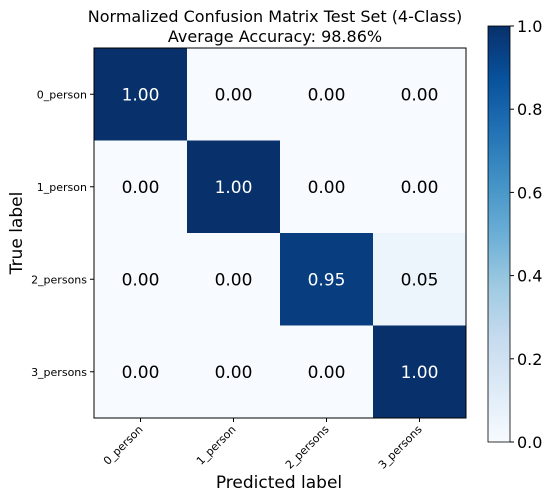  I want to click on y-tick-labels: 0_person 1_person 2_persons 3_persons, so click(62, 233).